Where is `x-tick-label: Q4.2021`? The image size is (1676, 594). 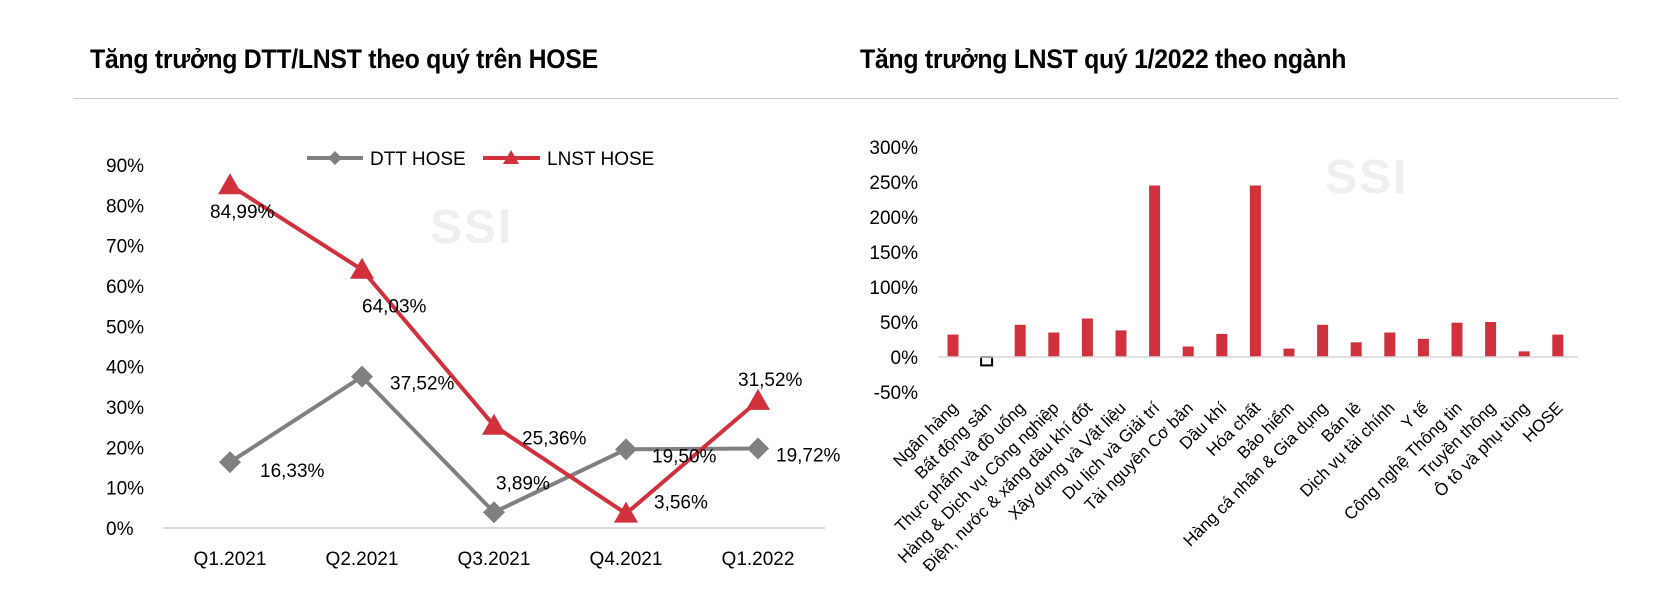 x-tick-label: Q4.2021 is located at coordinates (626, 559).